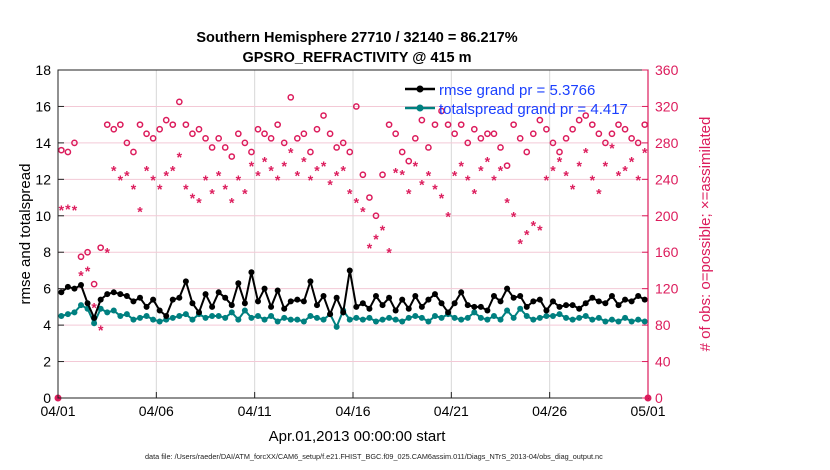 The width and height of the screenshot is (830, 470). Describe the element at coordinates (358, 436) in the screenshot. I see `x-axis-label: Apr.01,2013 00:00:00 start` at that location.